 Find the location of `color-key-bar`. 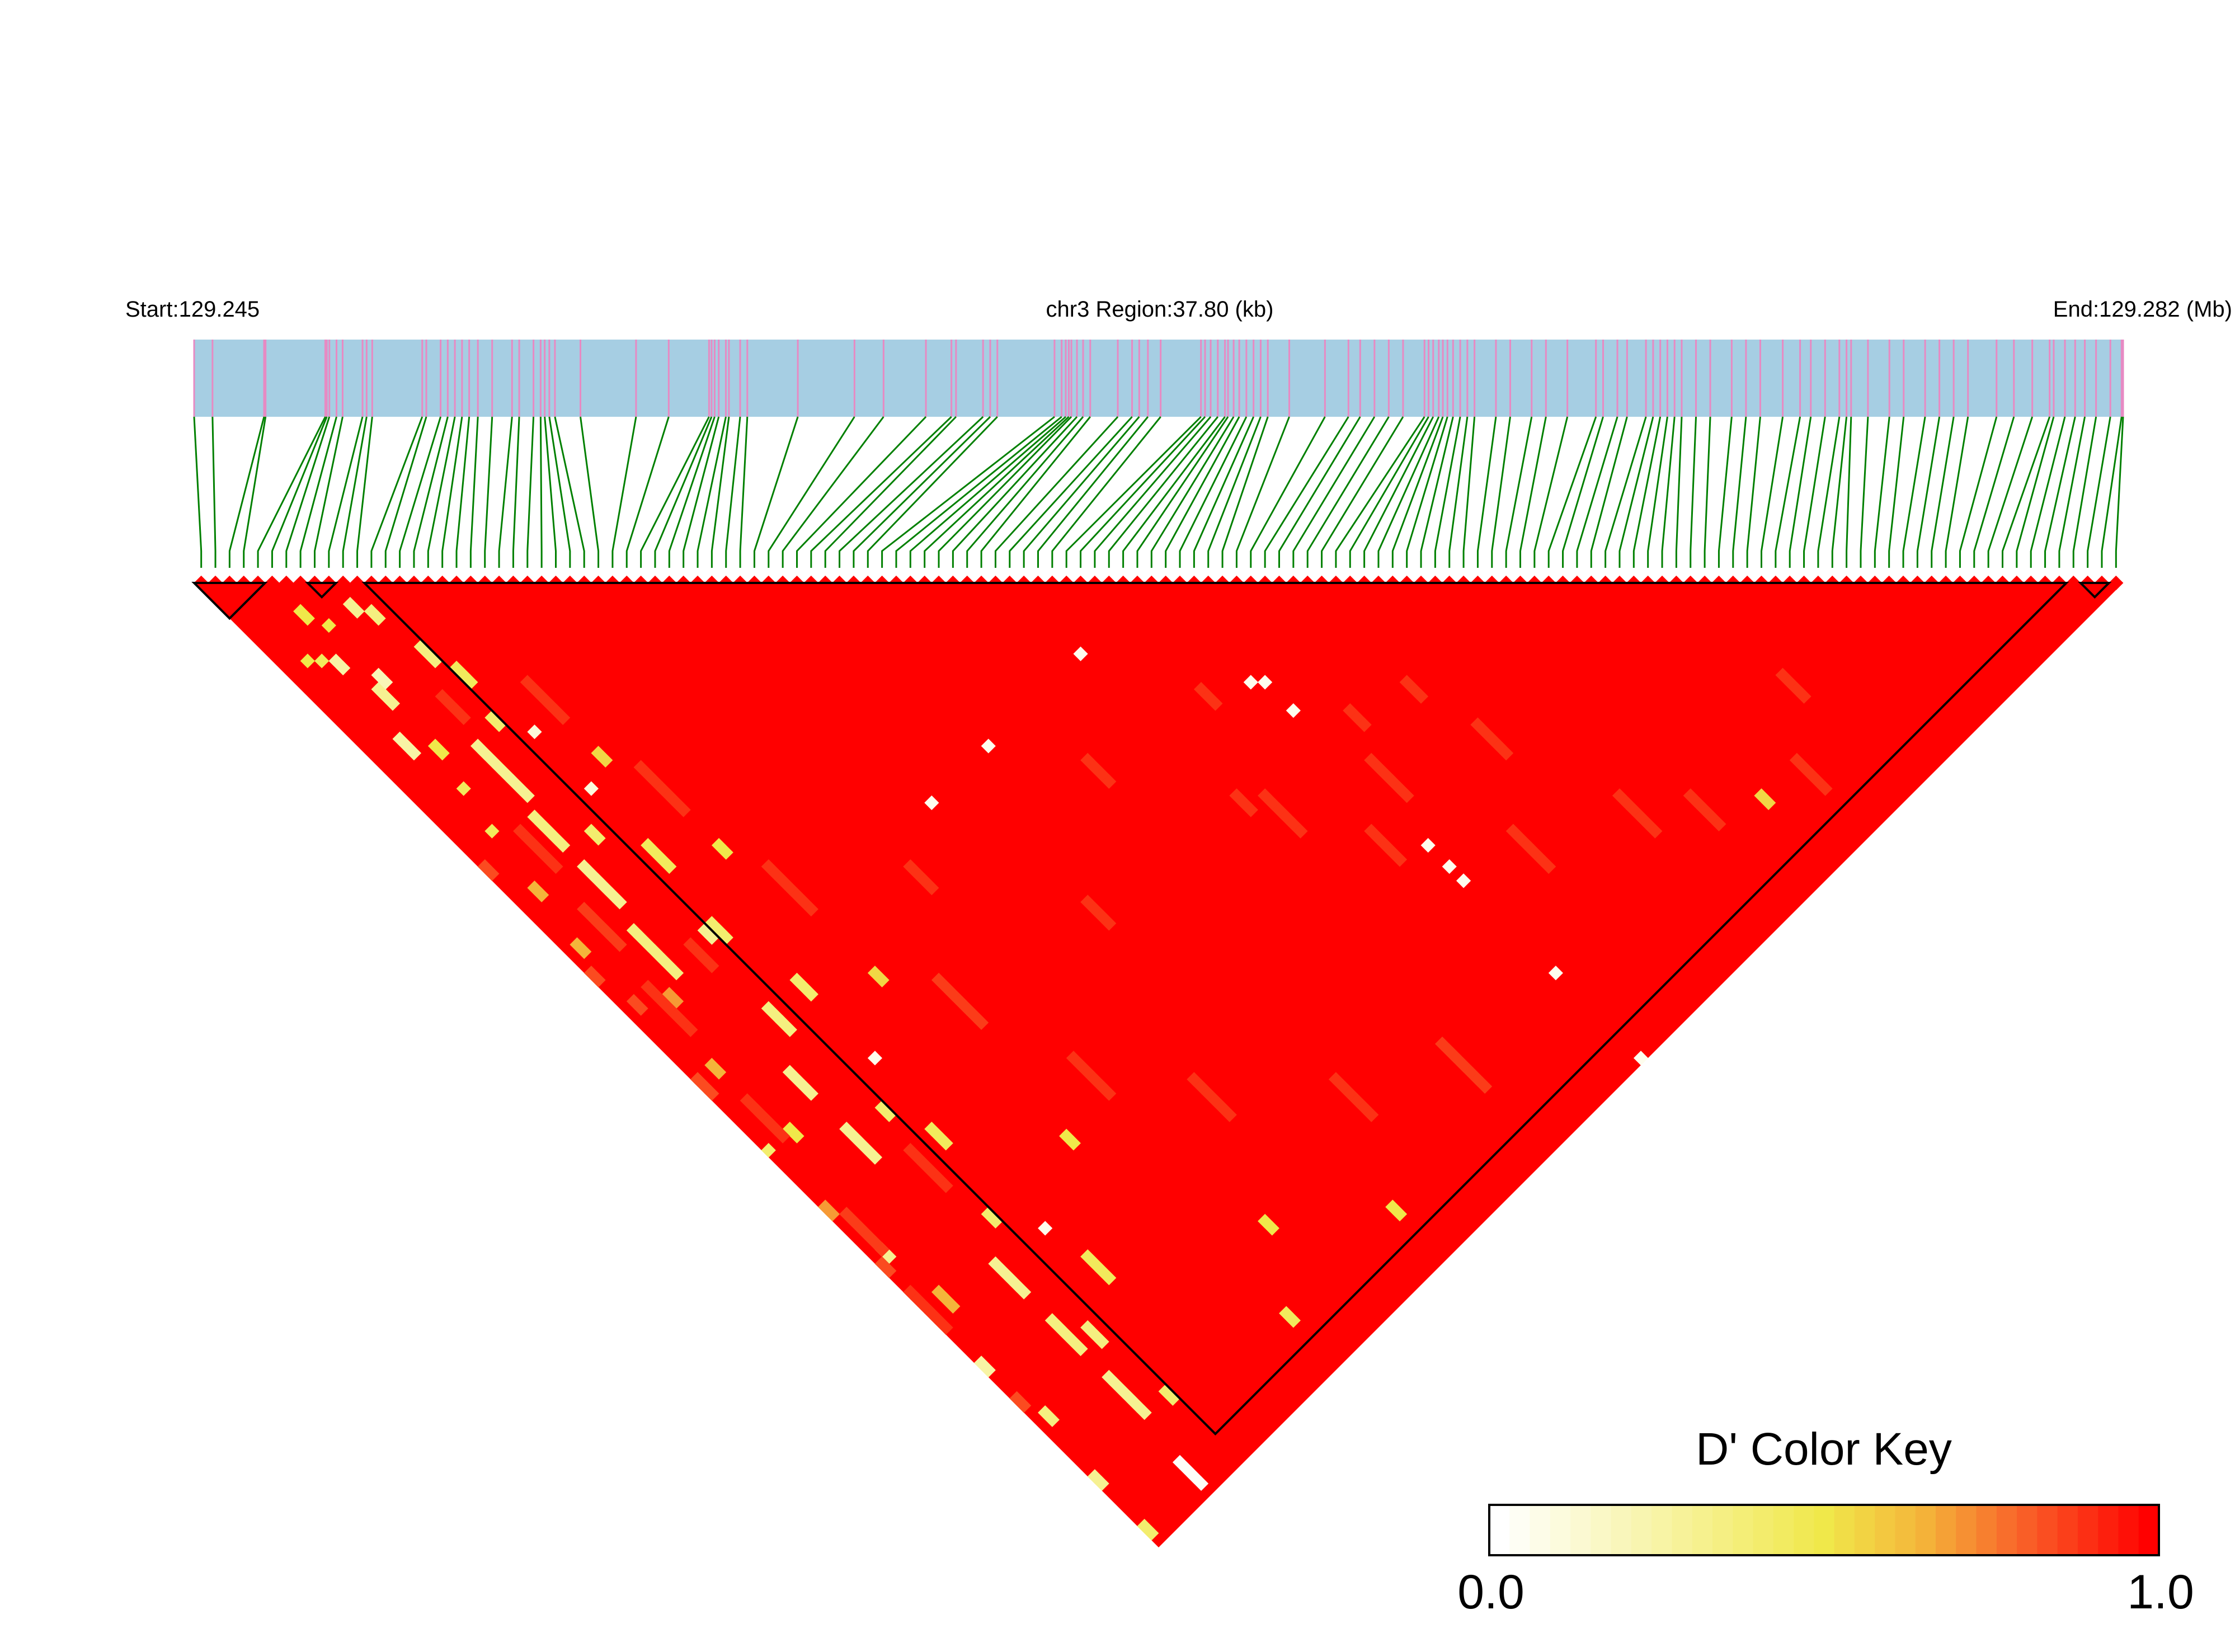

color-key-bar is located at coordinates (1824, 1530).